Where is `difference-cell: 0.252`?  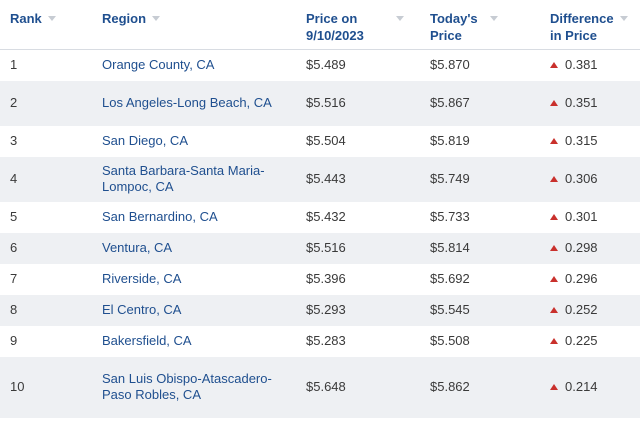
difference-cell: 0.252 is located at coordinates (595, 310).